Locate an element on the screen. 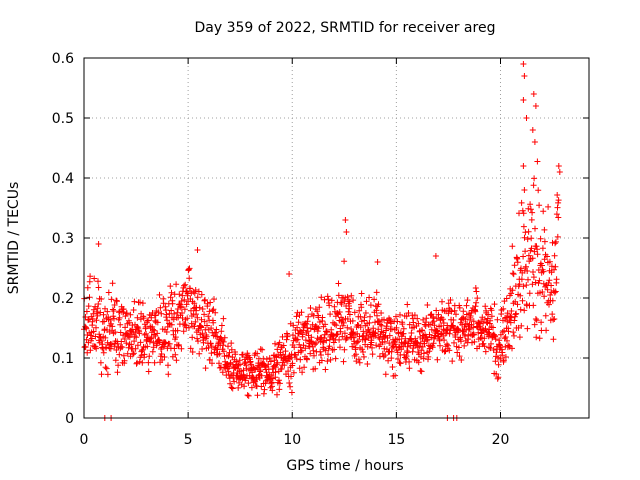 The width and height of the screenshot is (640, 480). x-tick-label: 10 is located at coordinates (292, 440).